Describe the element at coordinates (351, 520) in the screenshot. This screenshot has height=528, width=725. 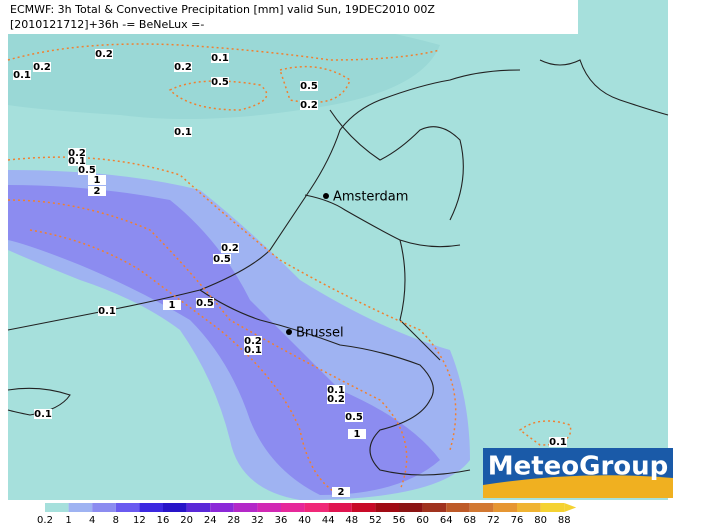
I see `colorbar-label: 48` at that location.